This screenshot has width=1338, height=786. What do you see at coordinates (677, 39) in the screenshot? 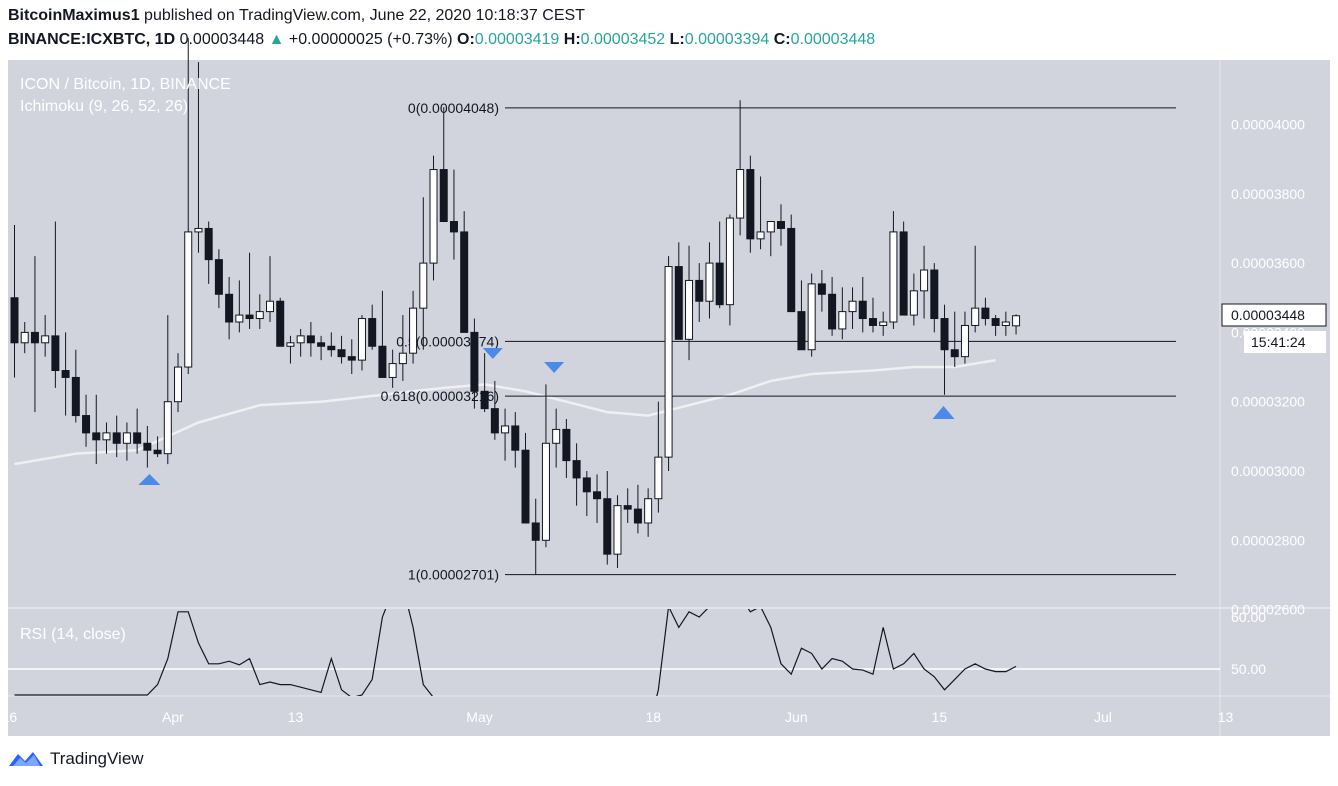
I see `low-label: L:` at bounding box center [677, 39].